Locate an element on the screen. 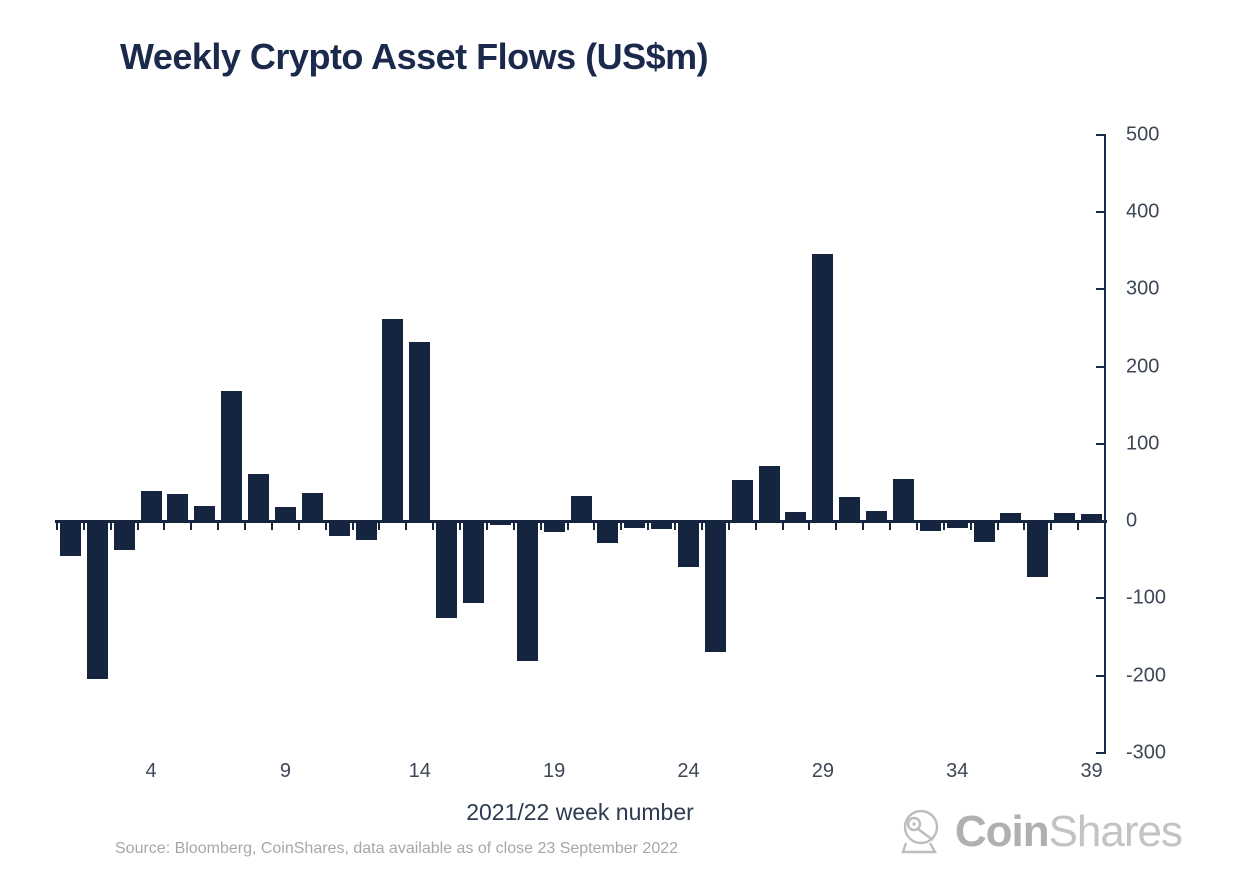 This screenshot has width=1240, height=892. y-axis-label: 0 is located at coordinates (1132, 520).